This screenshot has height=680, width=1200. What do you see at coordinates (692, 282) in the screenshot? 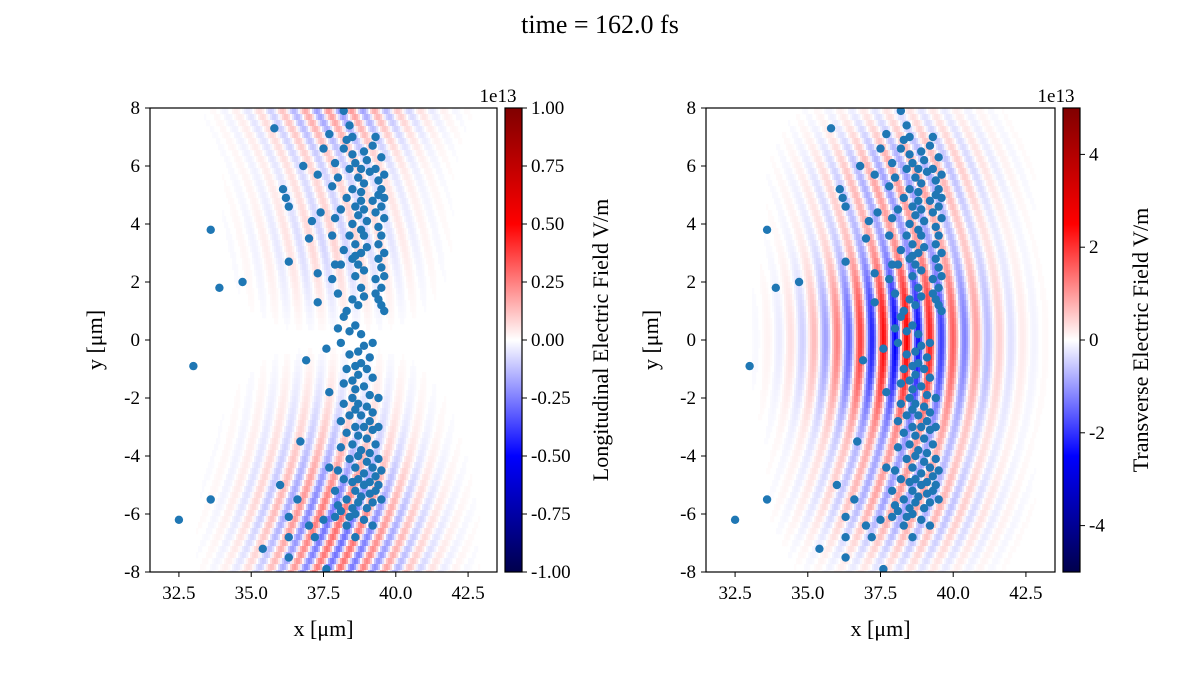
I see `y-tick-label: 2` at bounding box center [692, 282].